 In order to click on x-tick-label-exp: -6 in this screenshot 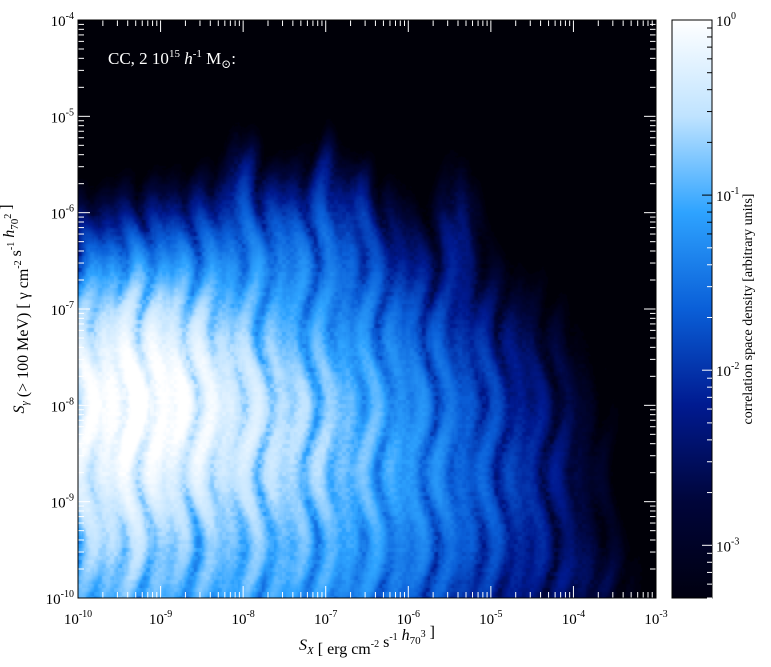, I will do `click(416, 614)`.